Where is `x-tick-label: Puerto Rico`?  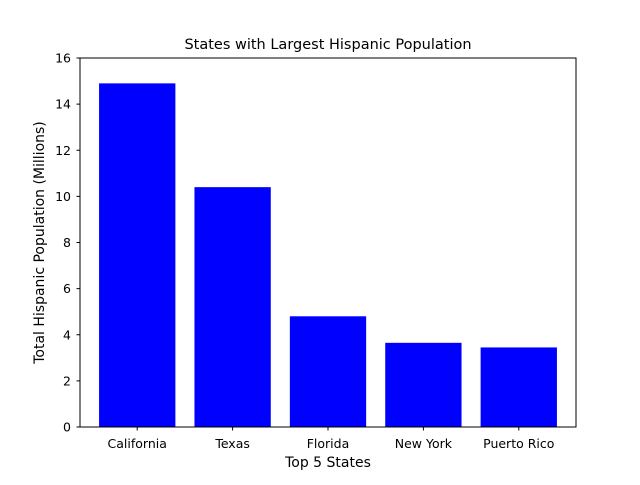 x-tick-label: Puerto Rico is located at coordinates (518, 443).